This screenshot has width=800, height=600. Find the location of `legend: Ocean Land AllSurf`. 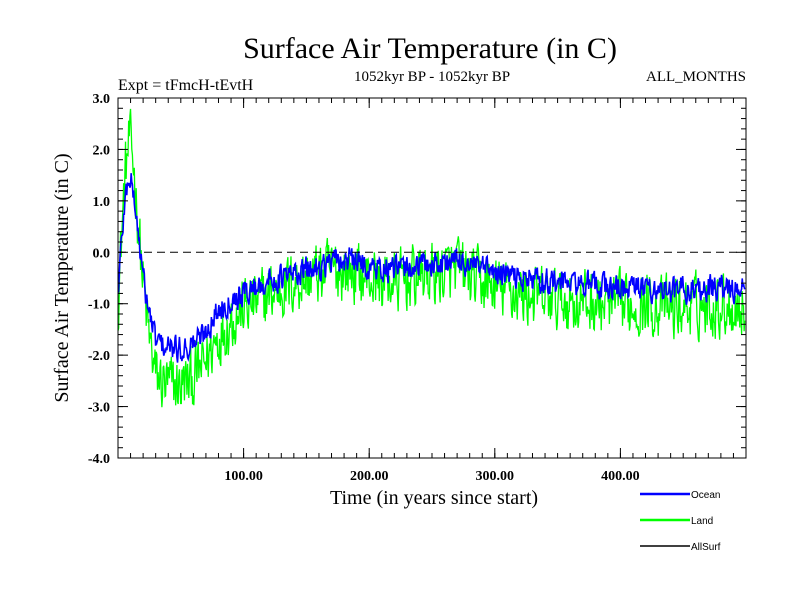

legend: Ocean Land AllSurf is located at coordinates (680, 521).